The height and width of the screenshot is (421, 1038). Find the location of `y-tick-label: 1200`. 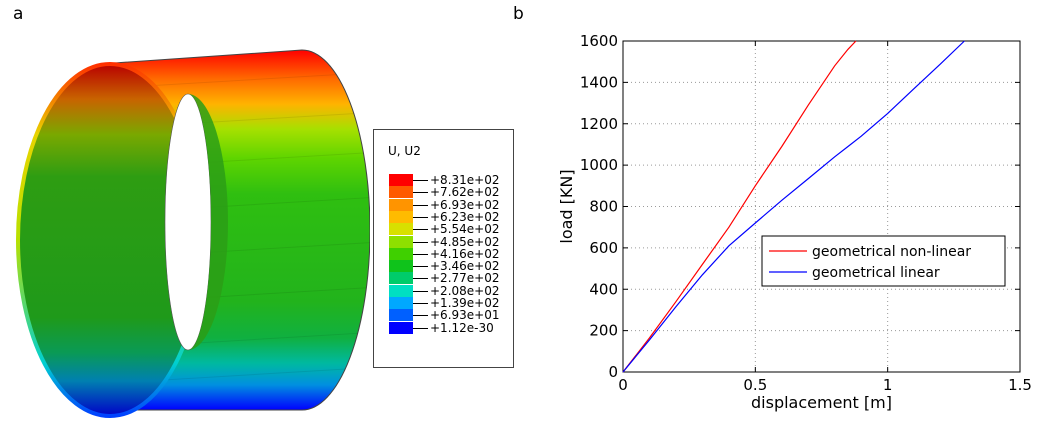

y-tick-label: 1200 is located at coordinates (599, 124).